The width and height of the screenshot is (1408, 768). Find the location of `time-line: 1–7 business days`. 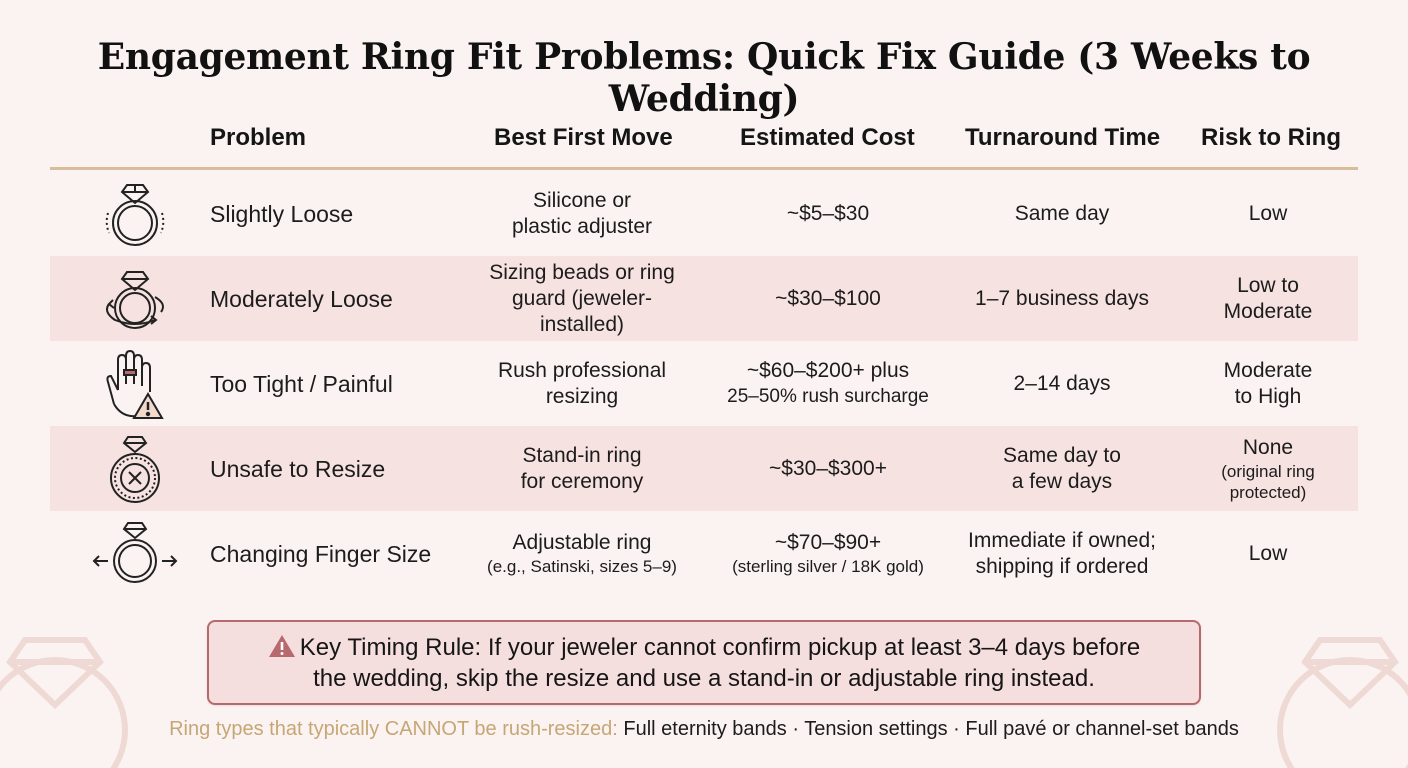

time-line: 1–7 business days is located at coordinates (1062, 298).